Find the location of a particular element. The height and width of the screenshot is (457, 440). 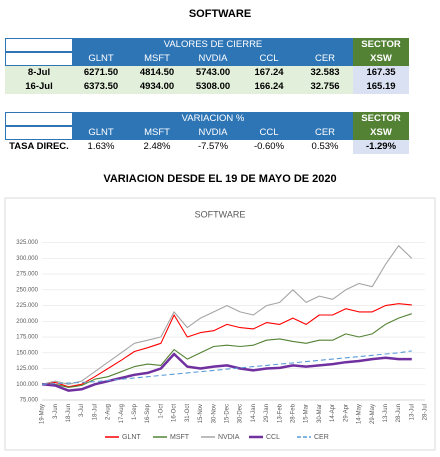

cell: 166.24 is located at coordinates (269, 87).